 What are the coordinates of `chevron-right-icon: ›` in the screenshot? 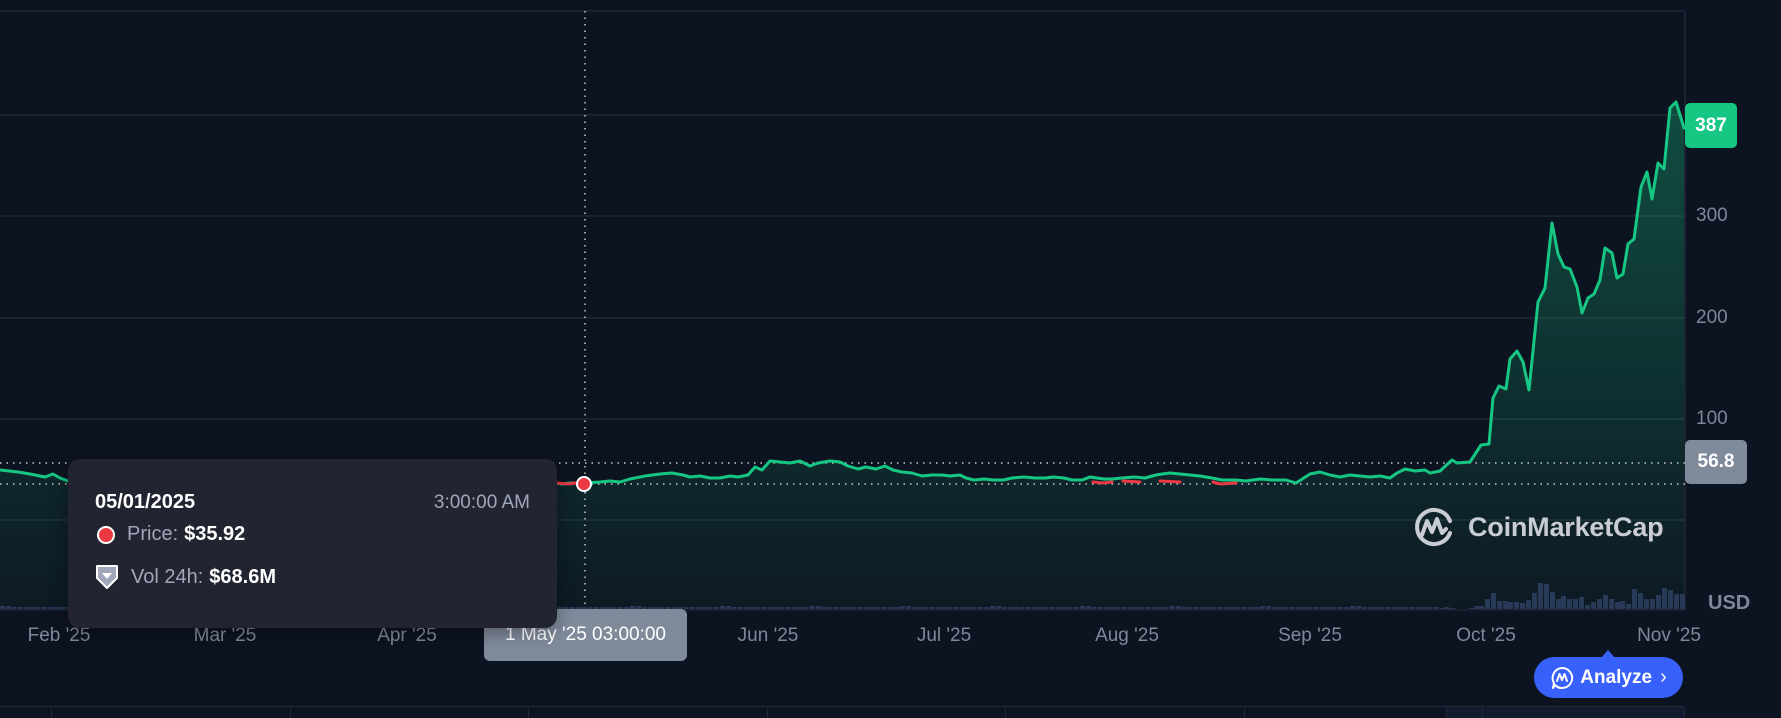 It's located at (1663, 677).